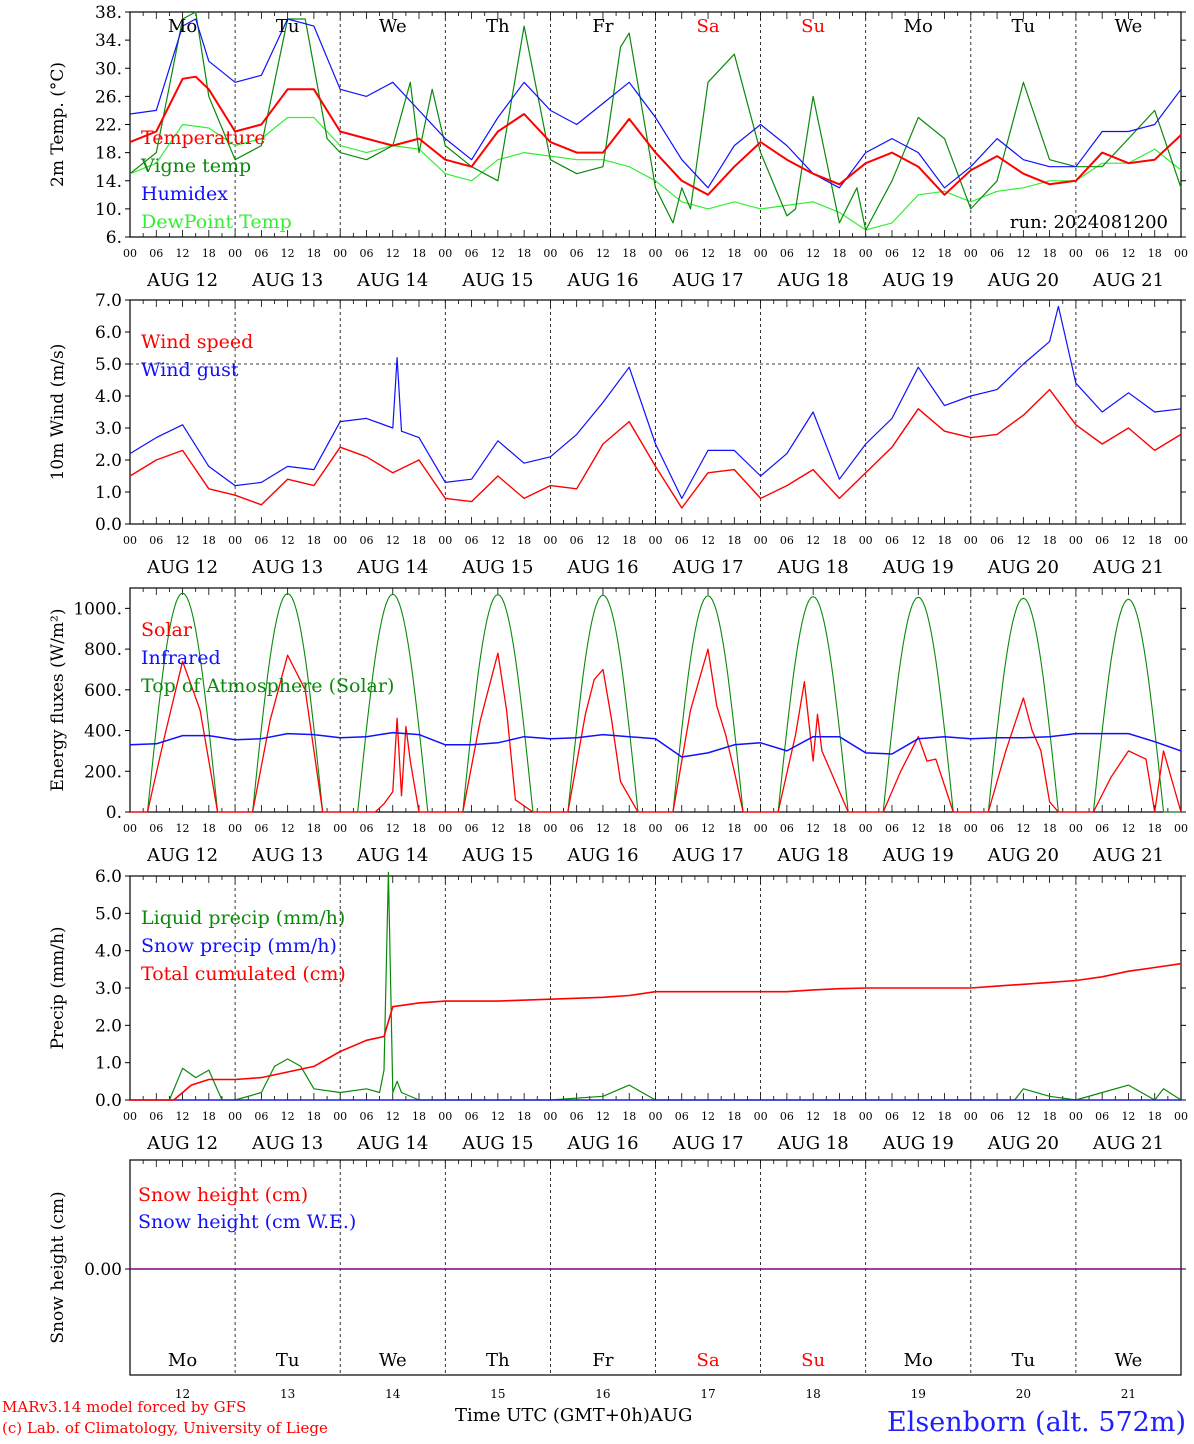  What do you see at coordinates (103, 1270) in the screenshot?
I see `y-tick-label: 0.00` at bounding box center [103, 1270].